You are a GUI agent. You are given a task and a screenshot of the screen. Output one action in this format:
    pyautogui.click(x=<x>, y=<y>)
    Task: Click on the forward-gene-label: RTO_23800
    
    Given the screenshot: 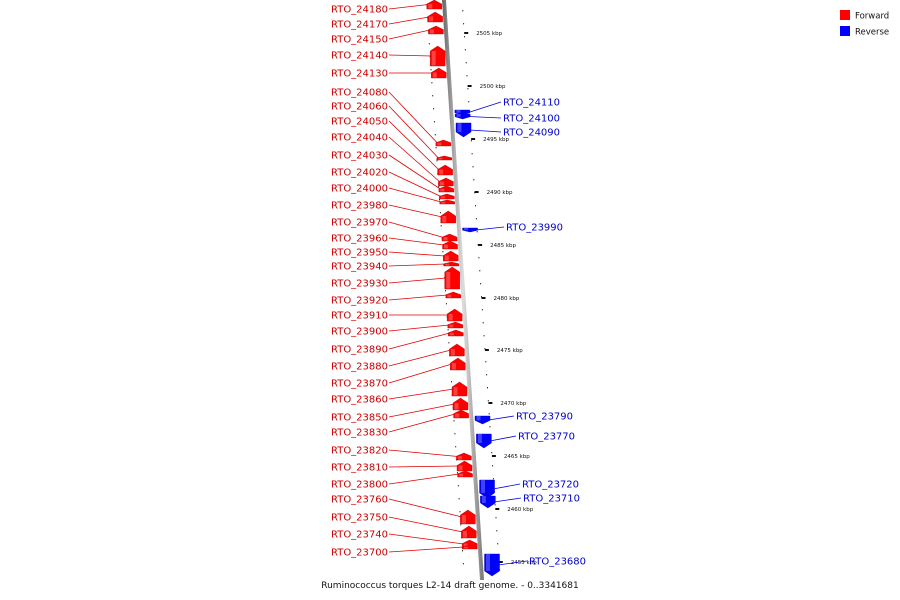 What is the action you would take?
    pyautogui.click(x=359, y=485)
    